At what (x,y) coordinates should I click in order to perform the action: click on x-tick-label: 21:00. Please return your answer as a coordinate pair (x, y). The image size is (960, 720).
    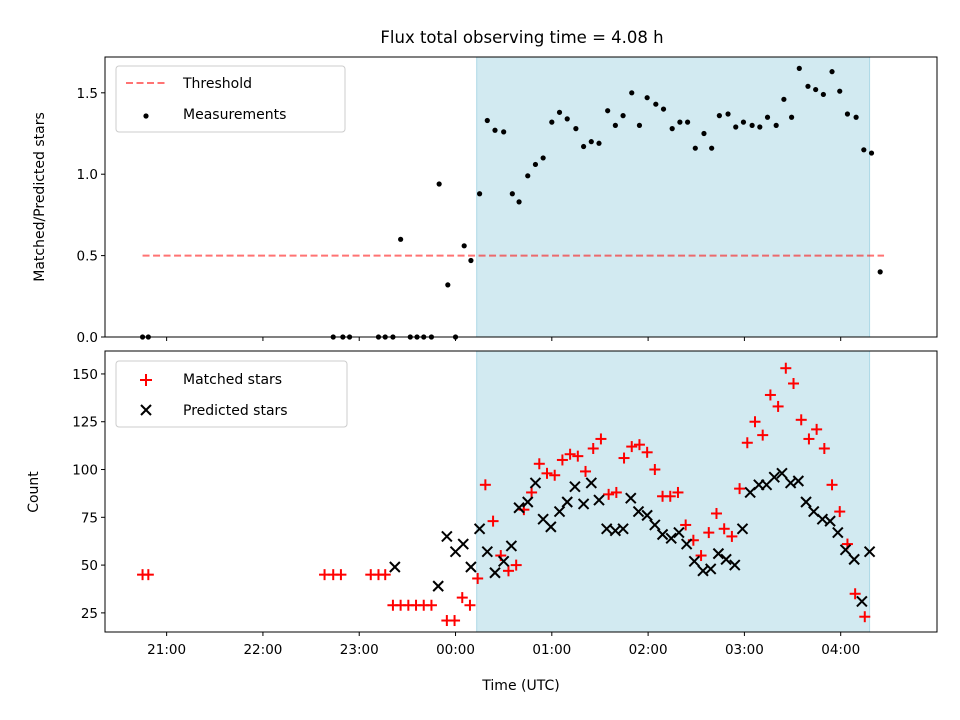
    Looking at the image, I should click on (166, 650).